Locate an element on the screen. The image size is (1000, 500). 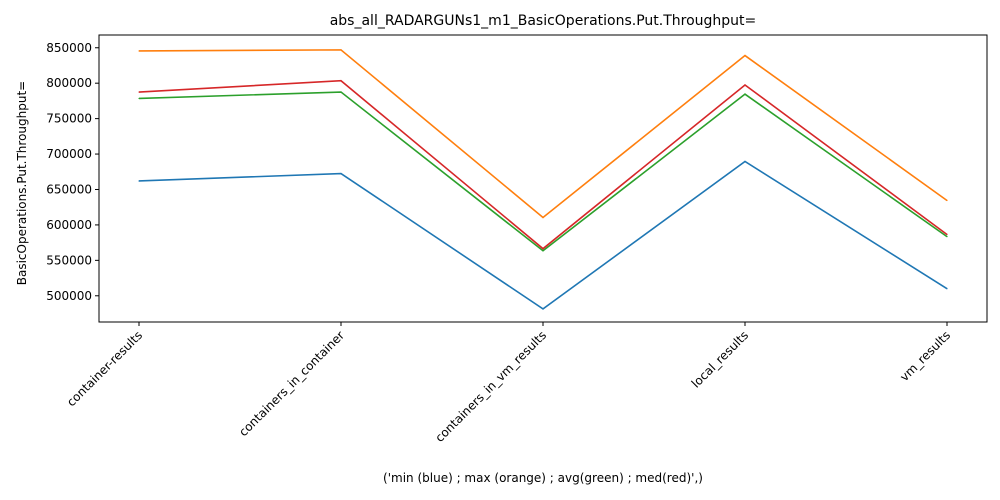
y-tick-label-0: 500000 is located at coordinates (69, 296).